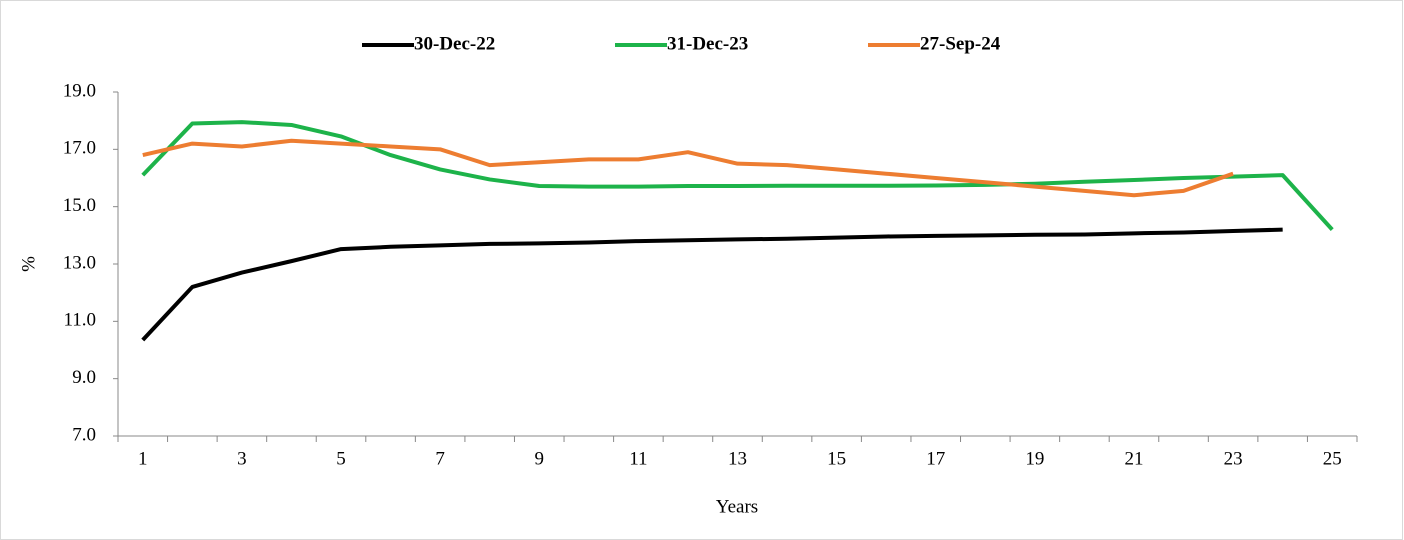 The width and height of the screenshot is (1404, 540). What do you see at coordinates (79, 205) in the screenshot?
I see `y-tick-label: 15.0` at bounding box center [79, 205].